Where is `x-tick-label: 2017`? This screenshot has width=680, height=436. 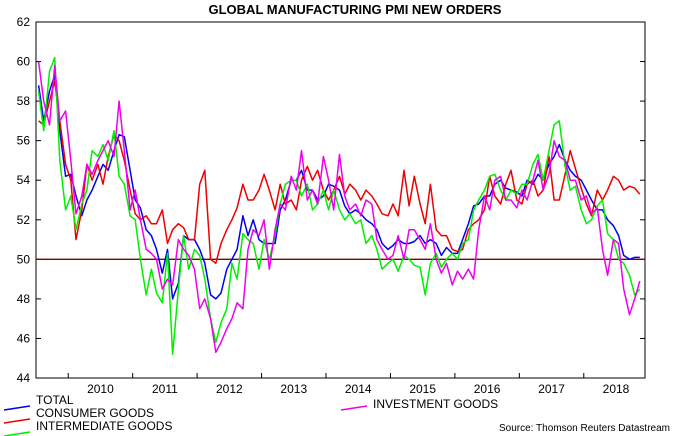 x-tick-label: 2017 is located at coordinates (551, 389).